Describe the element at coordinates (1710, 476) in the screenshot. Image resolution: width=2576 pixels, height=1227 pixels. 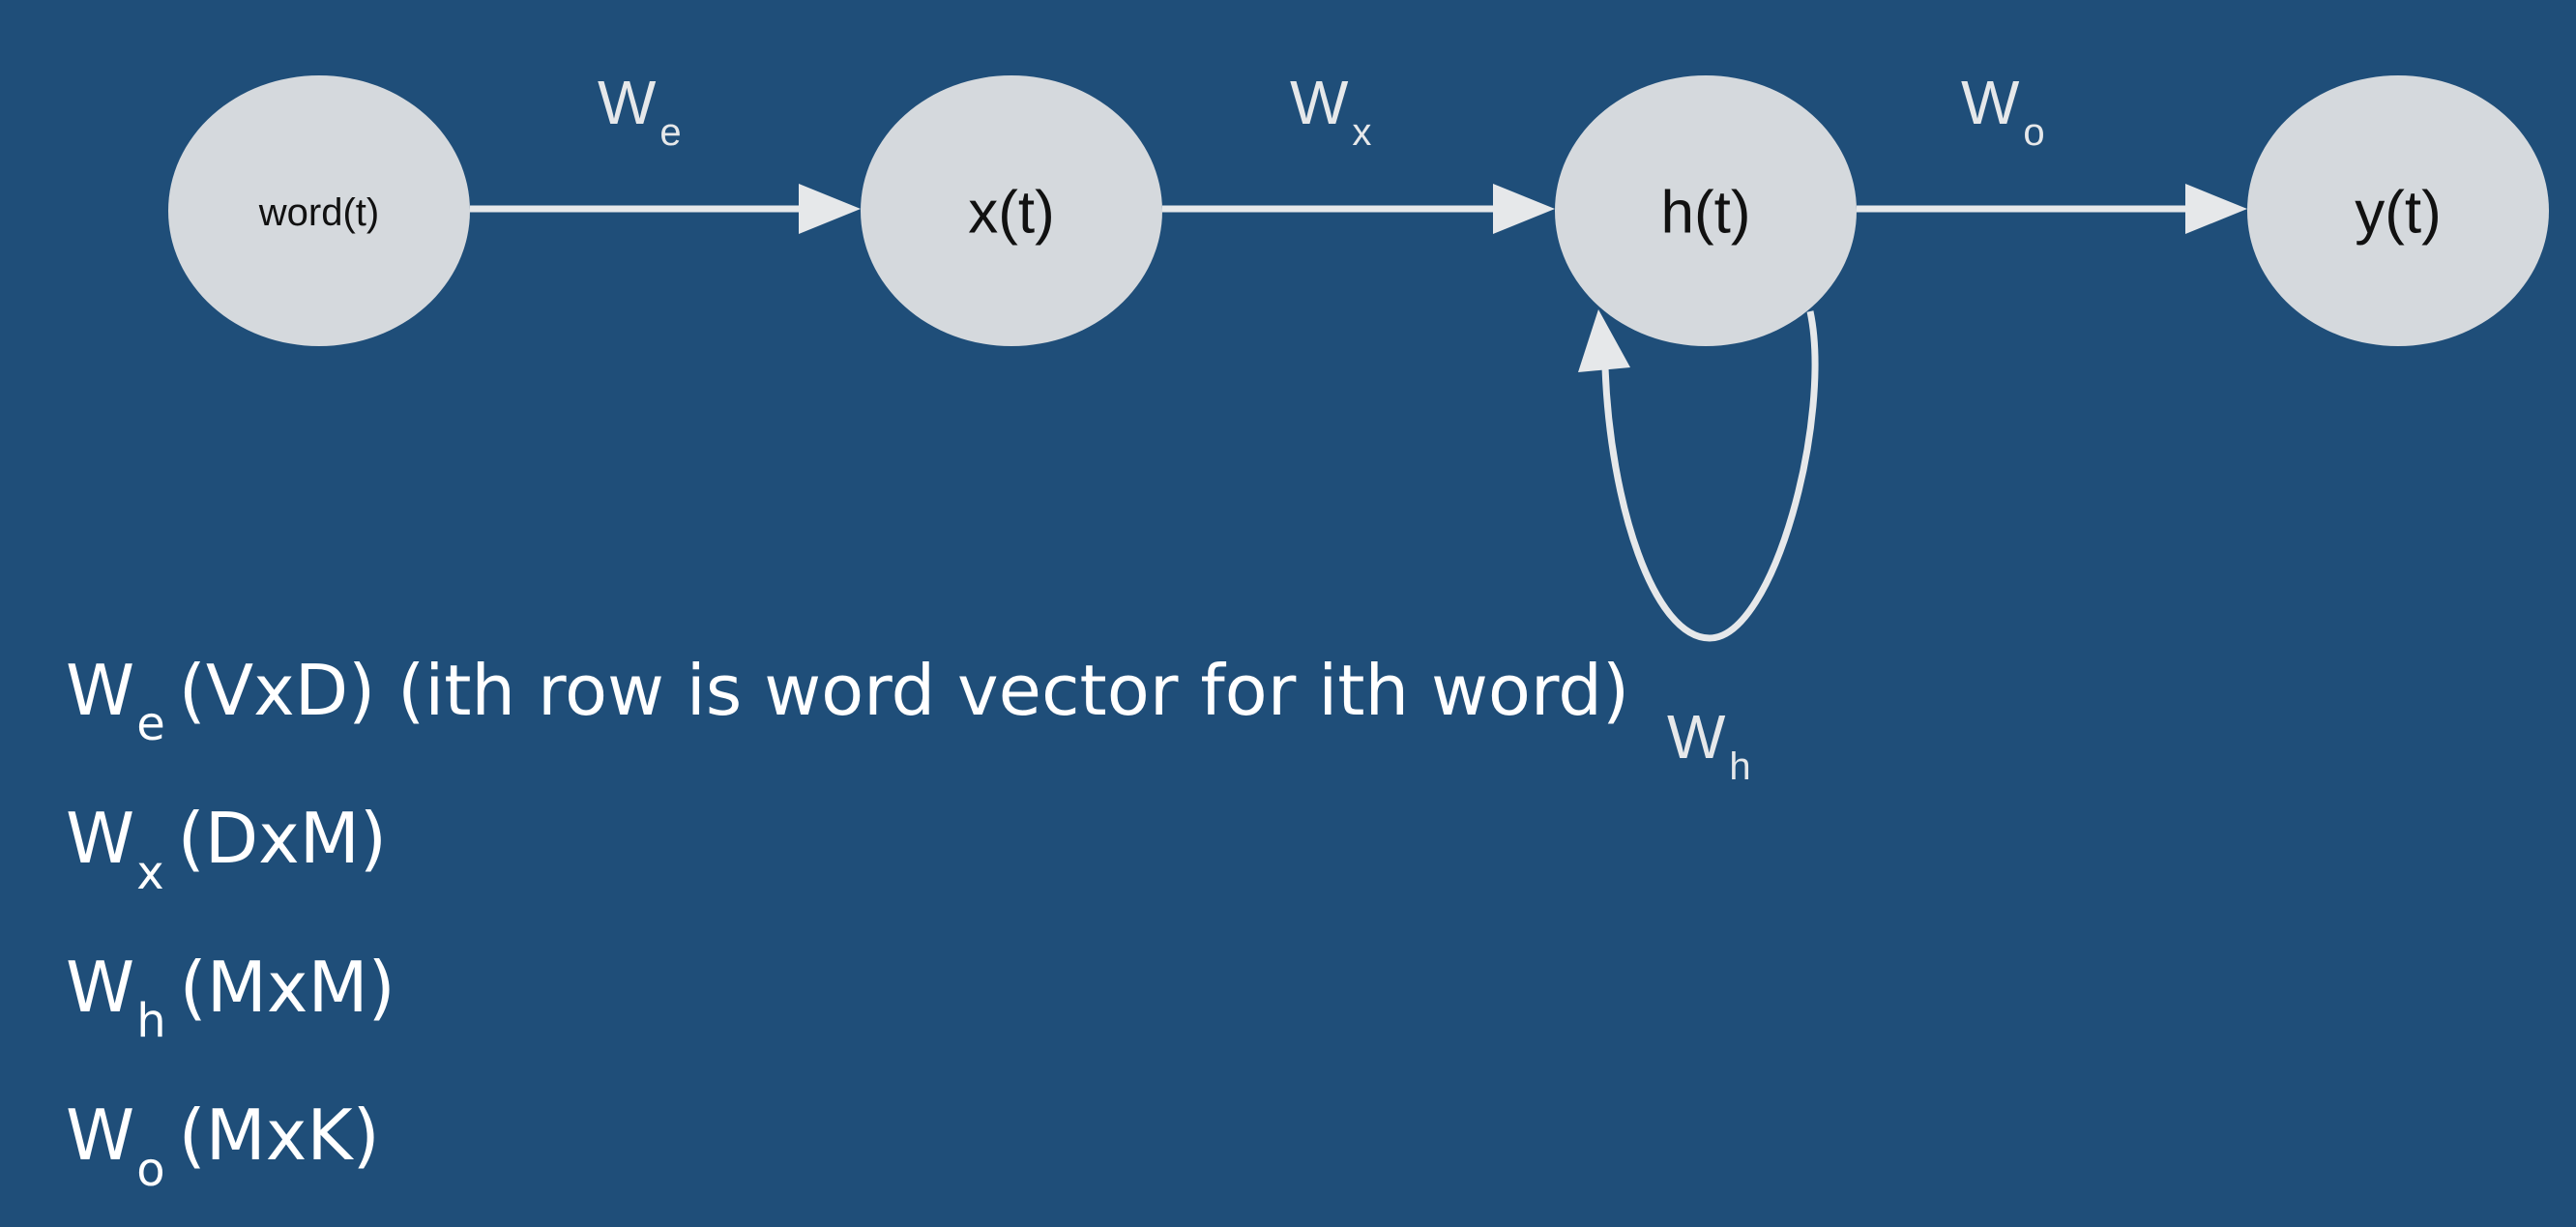
I see `edge-h-self-loop-path` at that location.